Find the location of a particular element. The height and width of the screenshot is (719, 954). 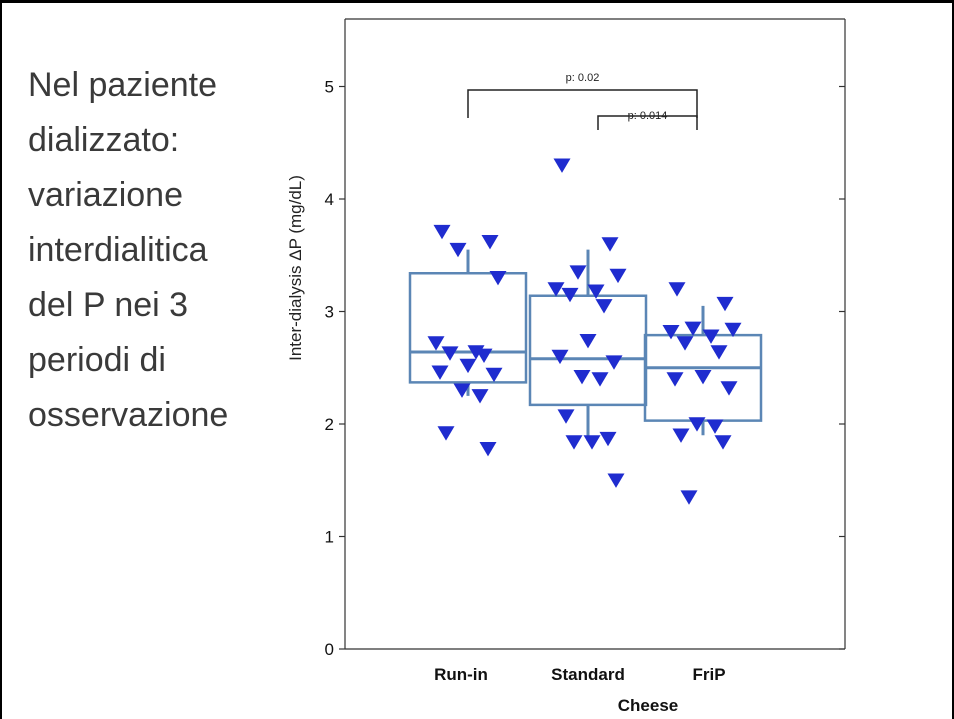

significance-brackets: p: 0.02 p: 0.014 is located at coordinates (582, 101).